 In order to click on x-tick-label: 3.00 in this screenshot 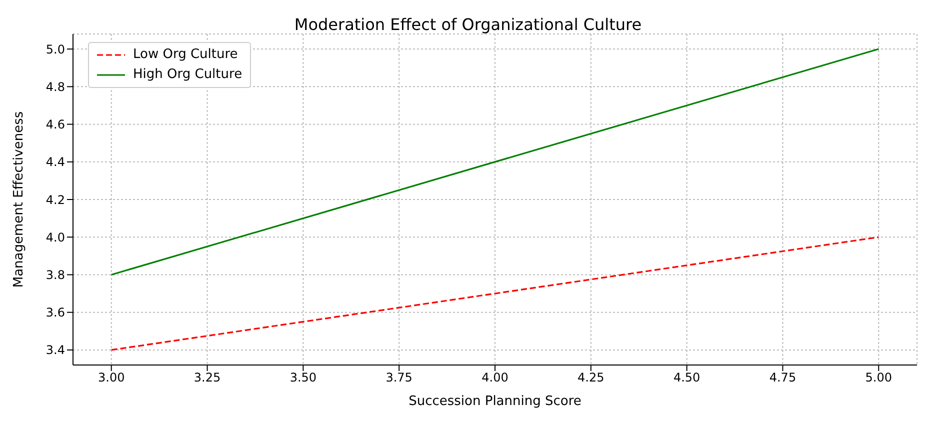, I will do `click(111, 377)`.